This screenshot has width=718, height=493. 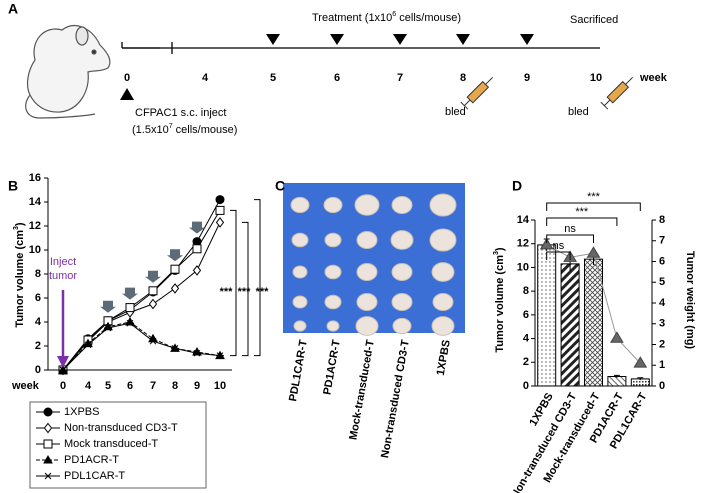 What do you see at coordinates (662, 324) in the screenshot?
I see `y2-tick-label: 3` at bounding box center [662, 324].